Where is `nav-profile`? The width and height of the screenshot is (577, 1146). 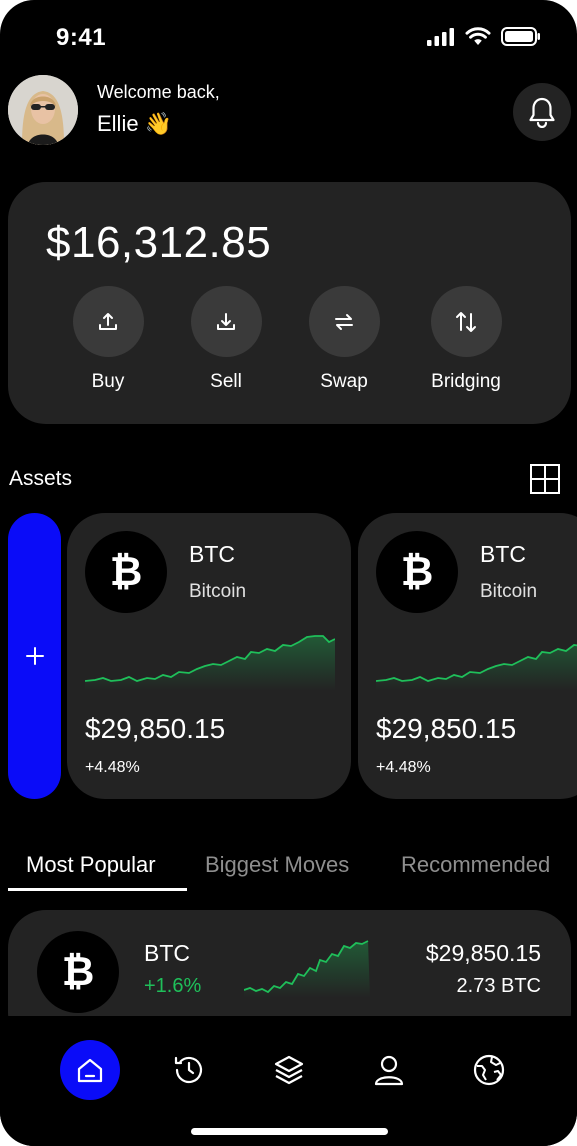 nav-profile is located at coordinates (389, 1070).